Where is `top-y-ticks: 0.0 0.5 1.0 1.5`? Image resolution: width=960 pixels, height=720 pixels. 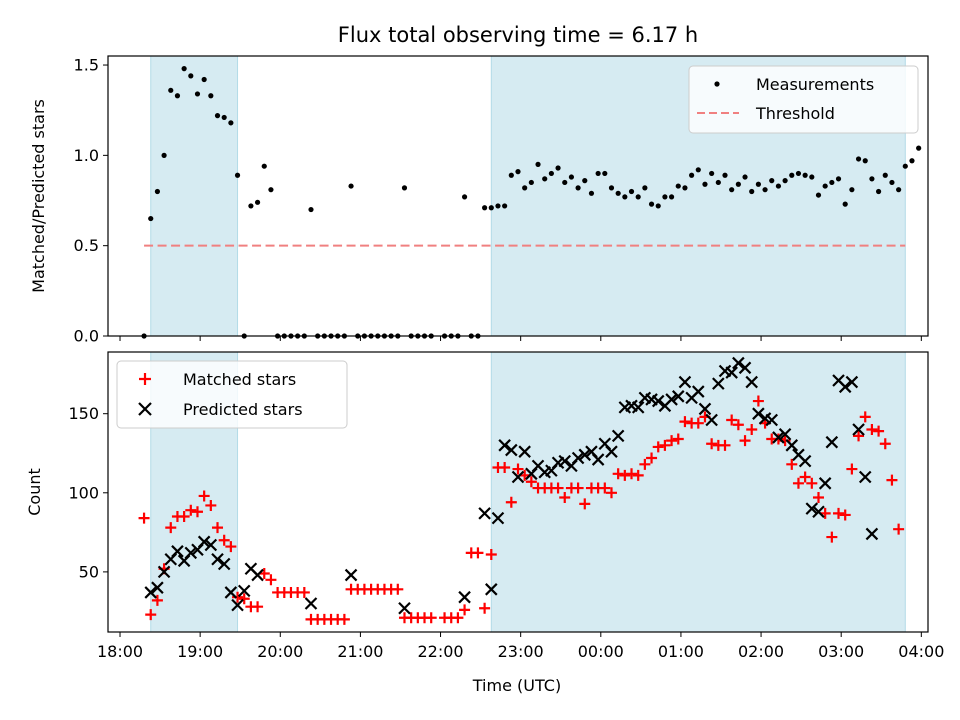
top-y-ticks: 0.0 0.5 1.0 1.5 is located at coordinates (91, 201).